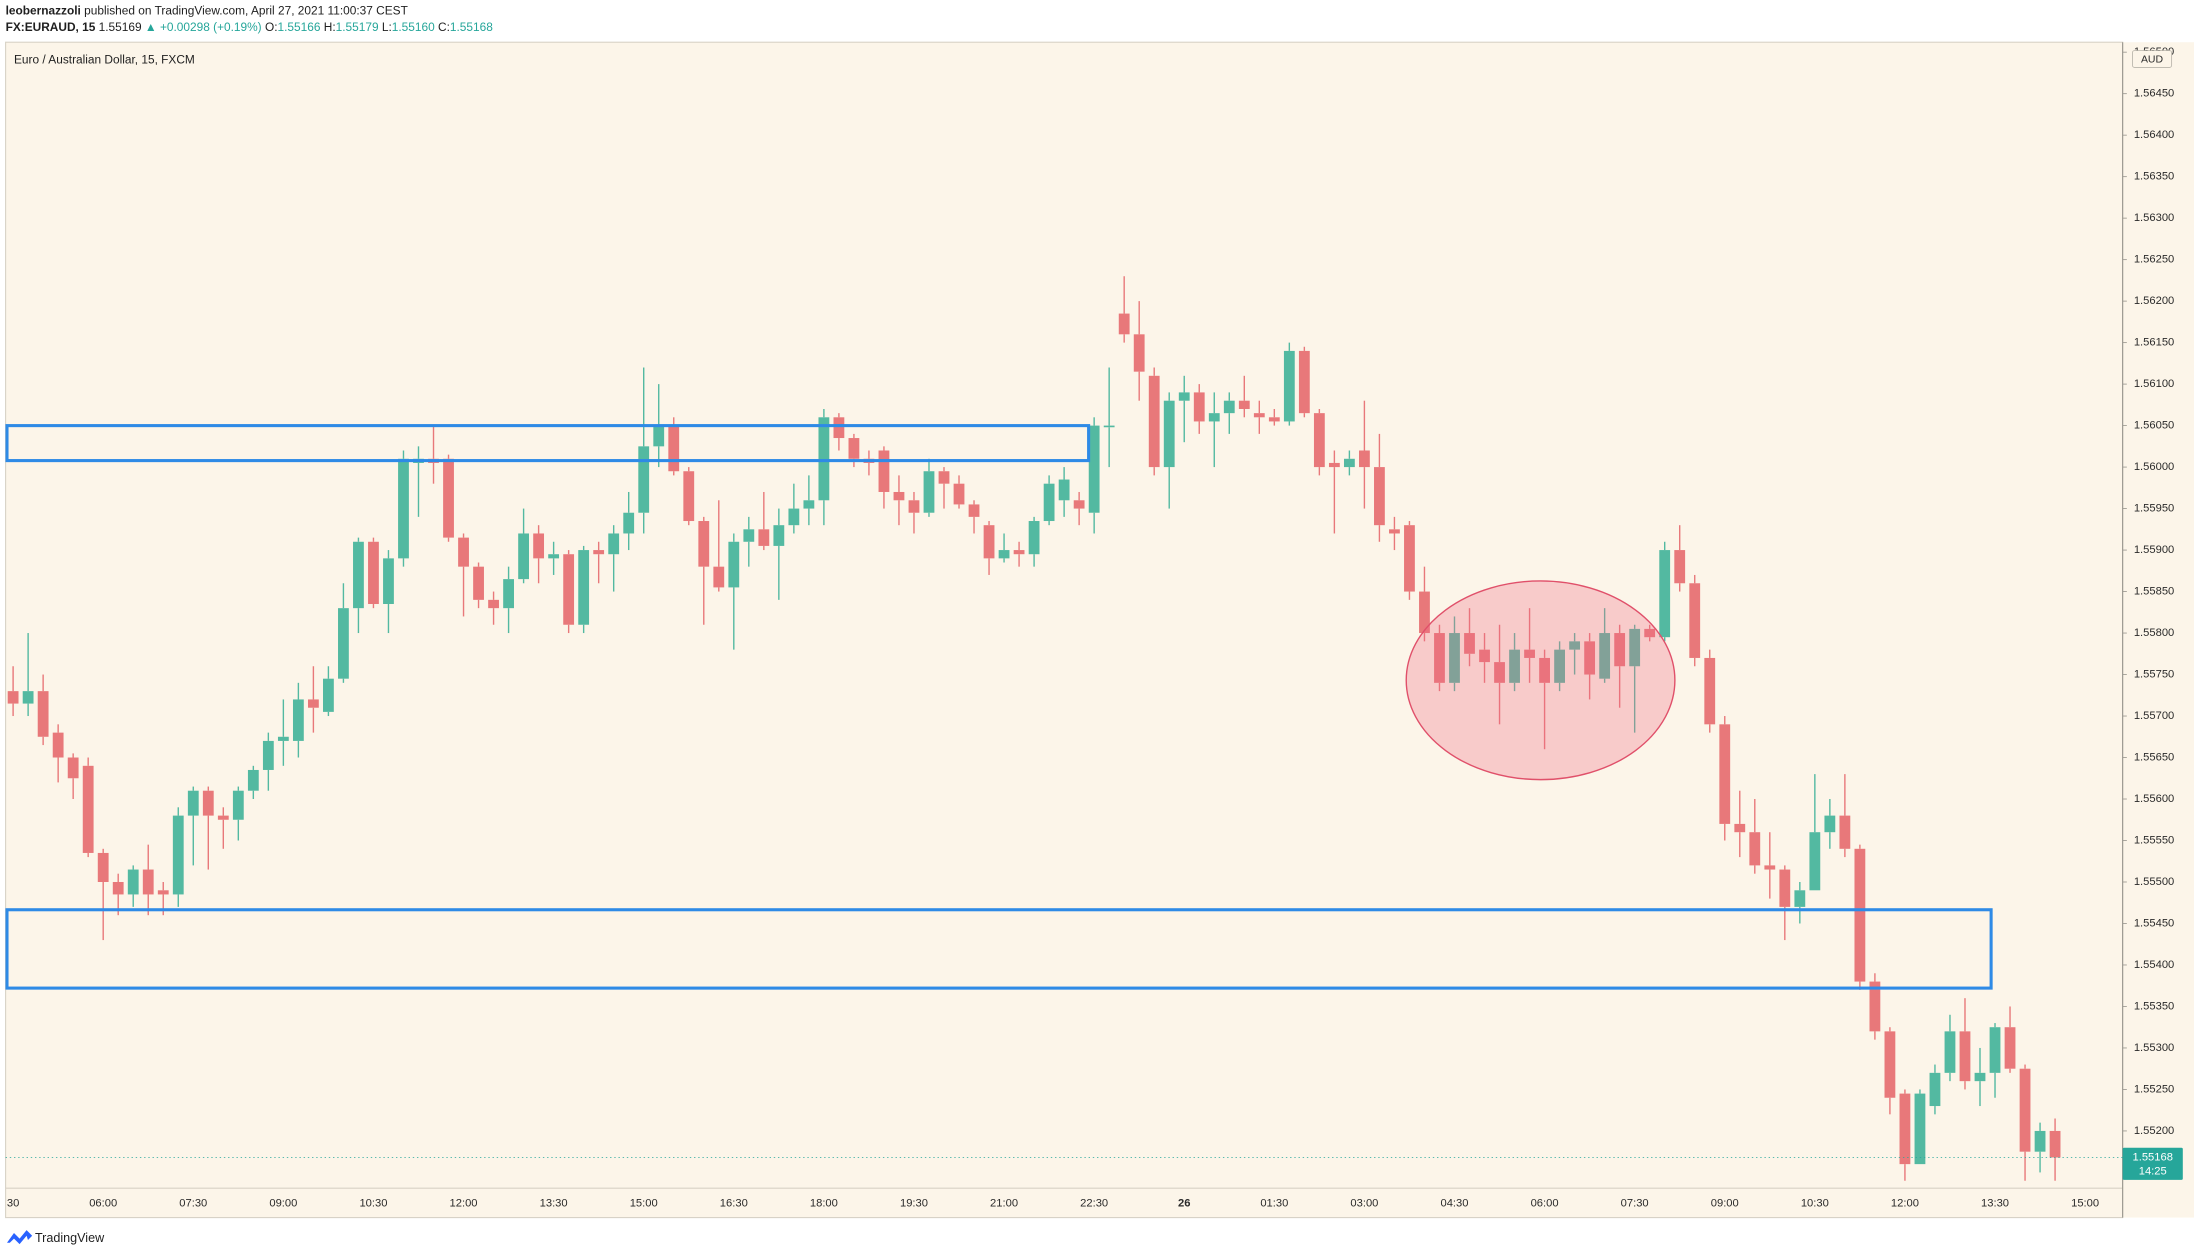 The width and height of the screenshot is (2194, 1257). What do you see at coordinates (1364, 1204) in the screenshot?
I see `x-tick-label: 03:00` at bounding box center [1364, 1204].